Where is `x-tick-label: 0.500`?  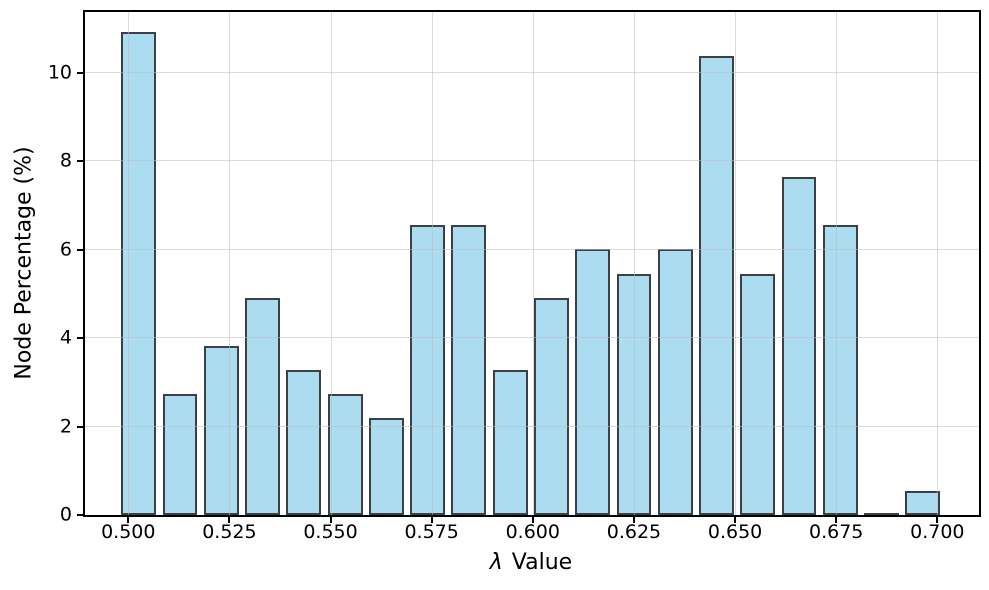 x-tick-label: 0.500 is located at coordinates (128, 532).